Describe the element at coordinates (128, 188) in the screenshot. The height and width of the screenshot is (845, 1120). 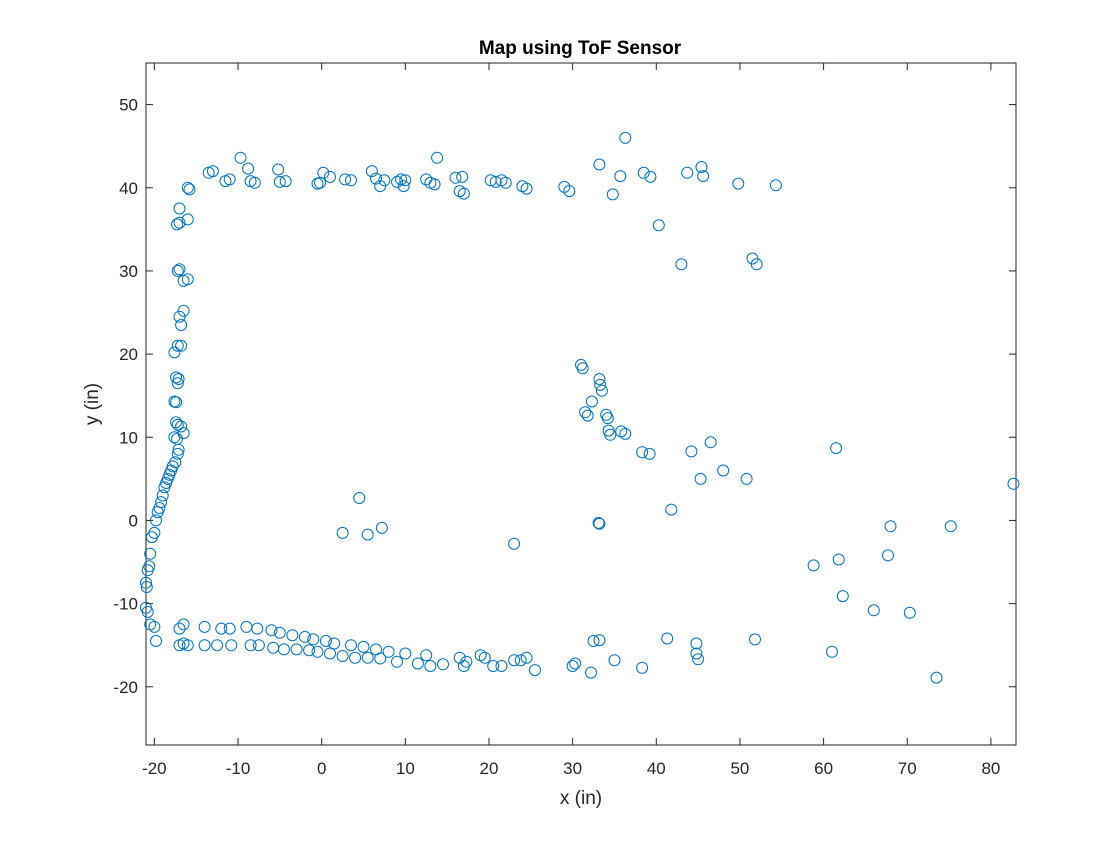
I see `y-tick-label: 40` at that location.